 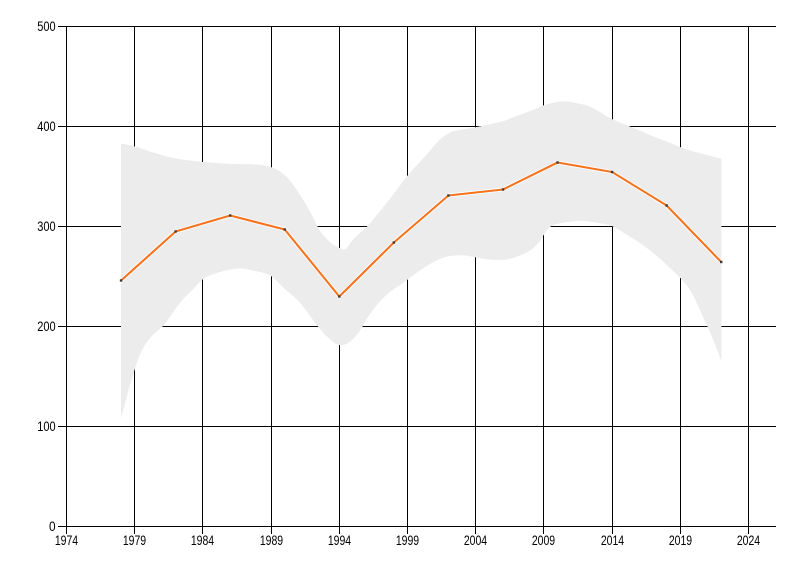 I want to click on svg-text: 300, so click(x=46, y=226).